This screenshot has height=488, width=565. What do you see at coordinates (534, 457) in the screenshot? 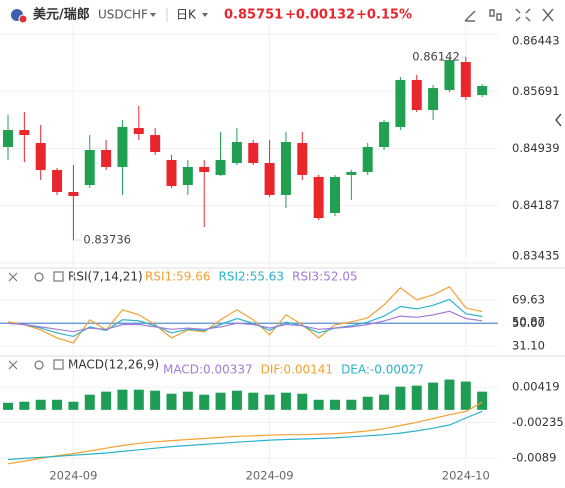
I see `y-tick-label: -0.0089` at bounding box center [534, 457].